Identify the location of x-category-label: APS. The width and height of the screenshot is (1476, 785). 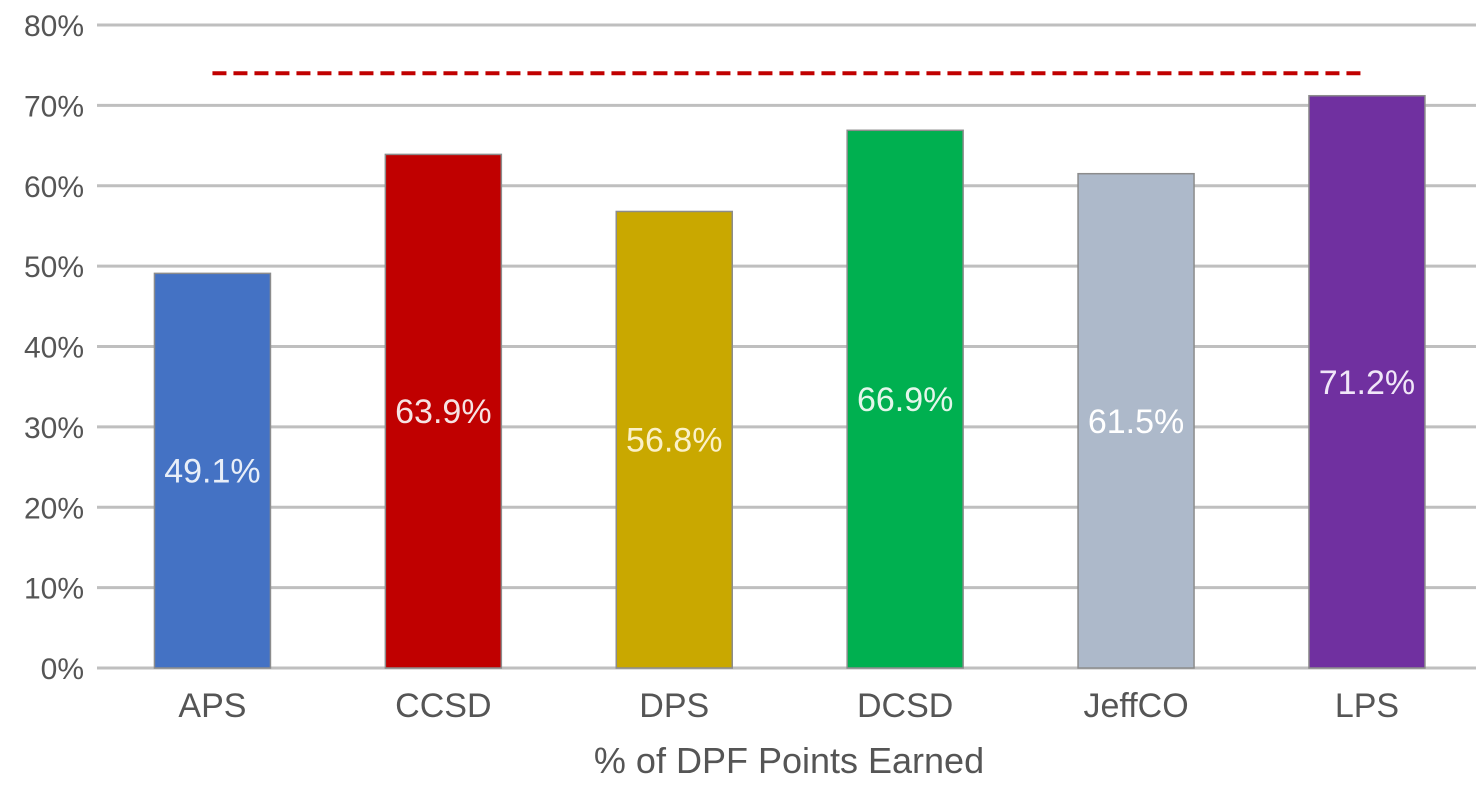
(212, 706).